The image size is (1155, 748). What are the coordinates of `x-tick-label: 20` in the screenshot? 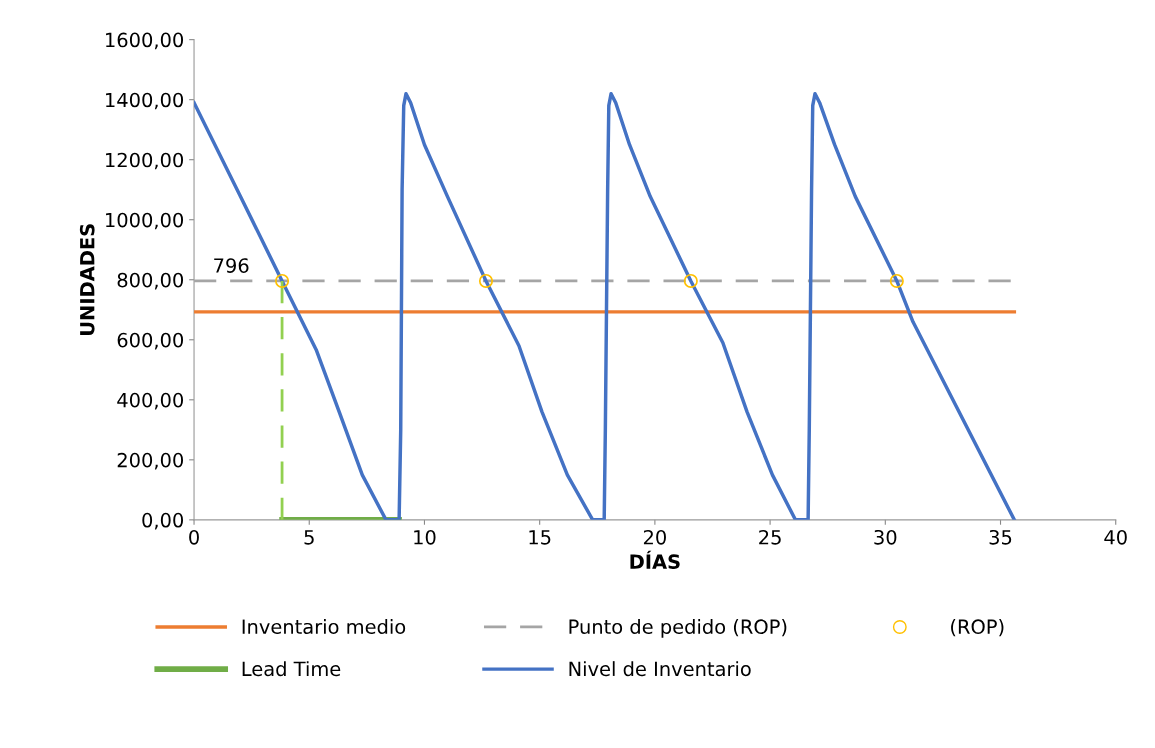 It's located at (654, 537).